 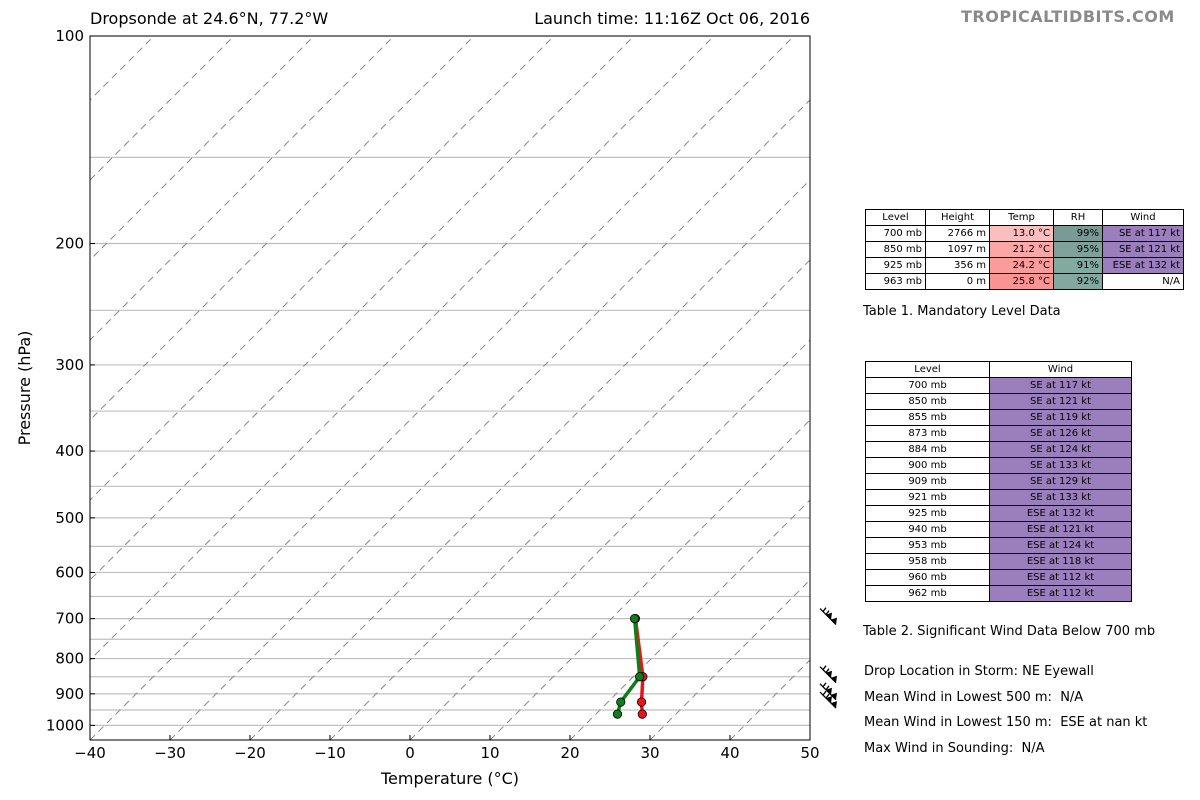 What do you see at coordinates (1060, 433) in the screenshot?
I see `wind-cell: SE at 126 kt` at bounding box center [1060, 433].